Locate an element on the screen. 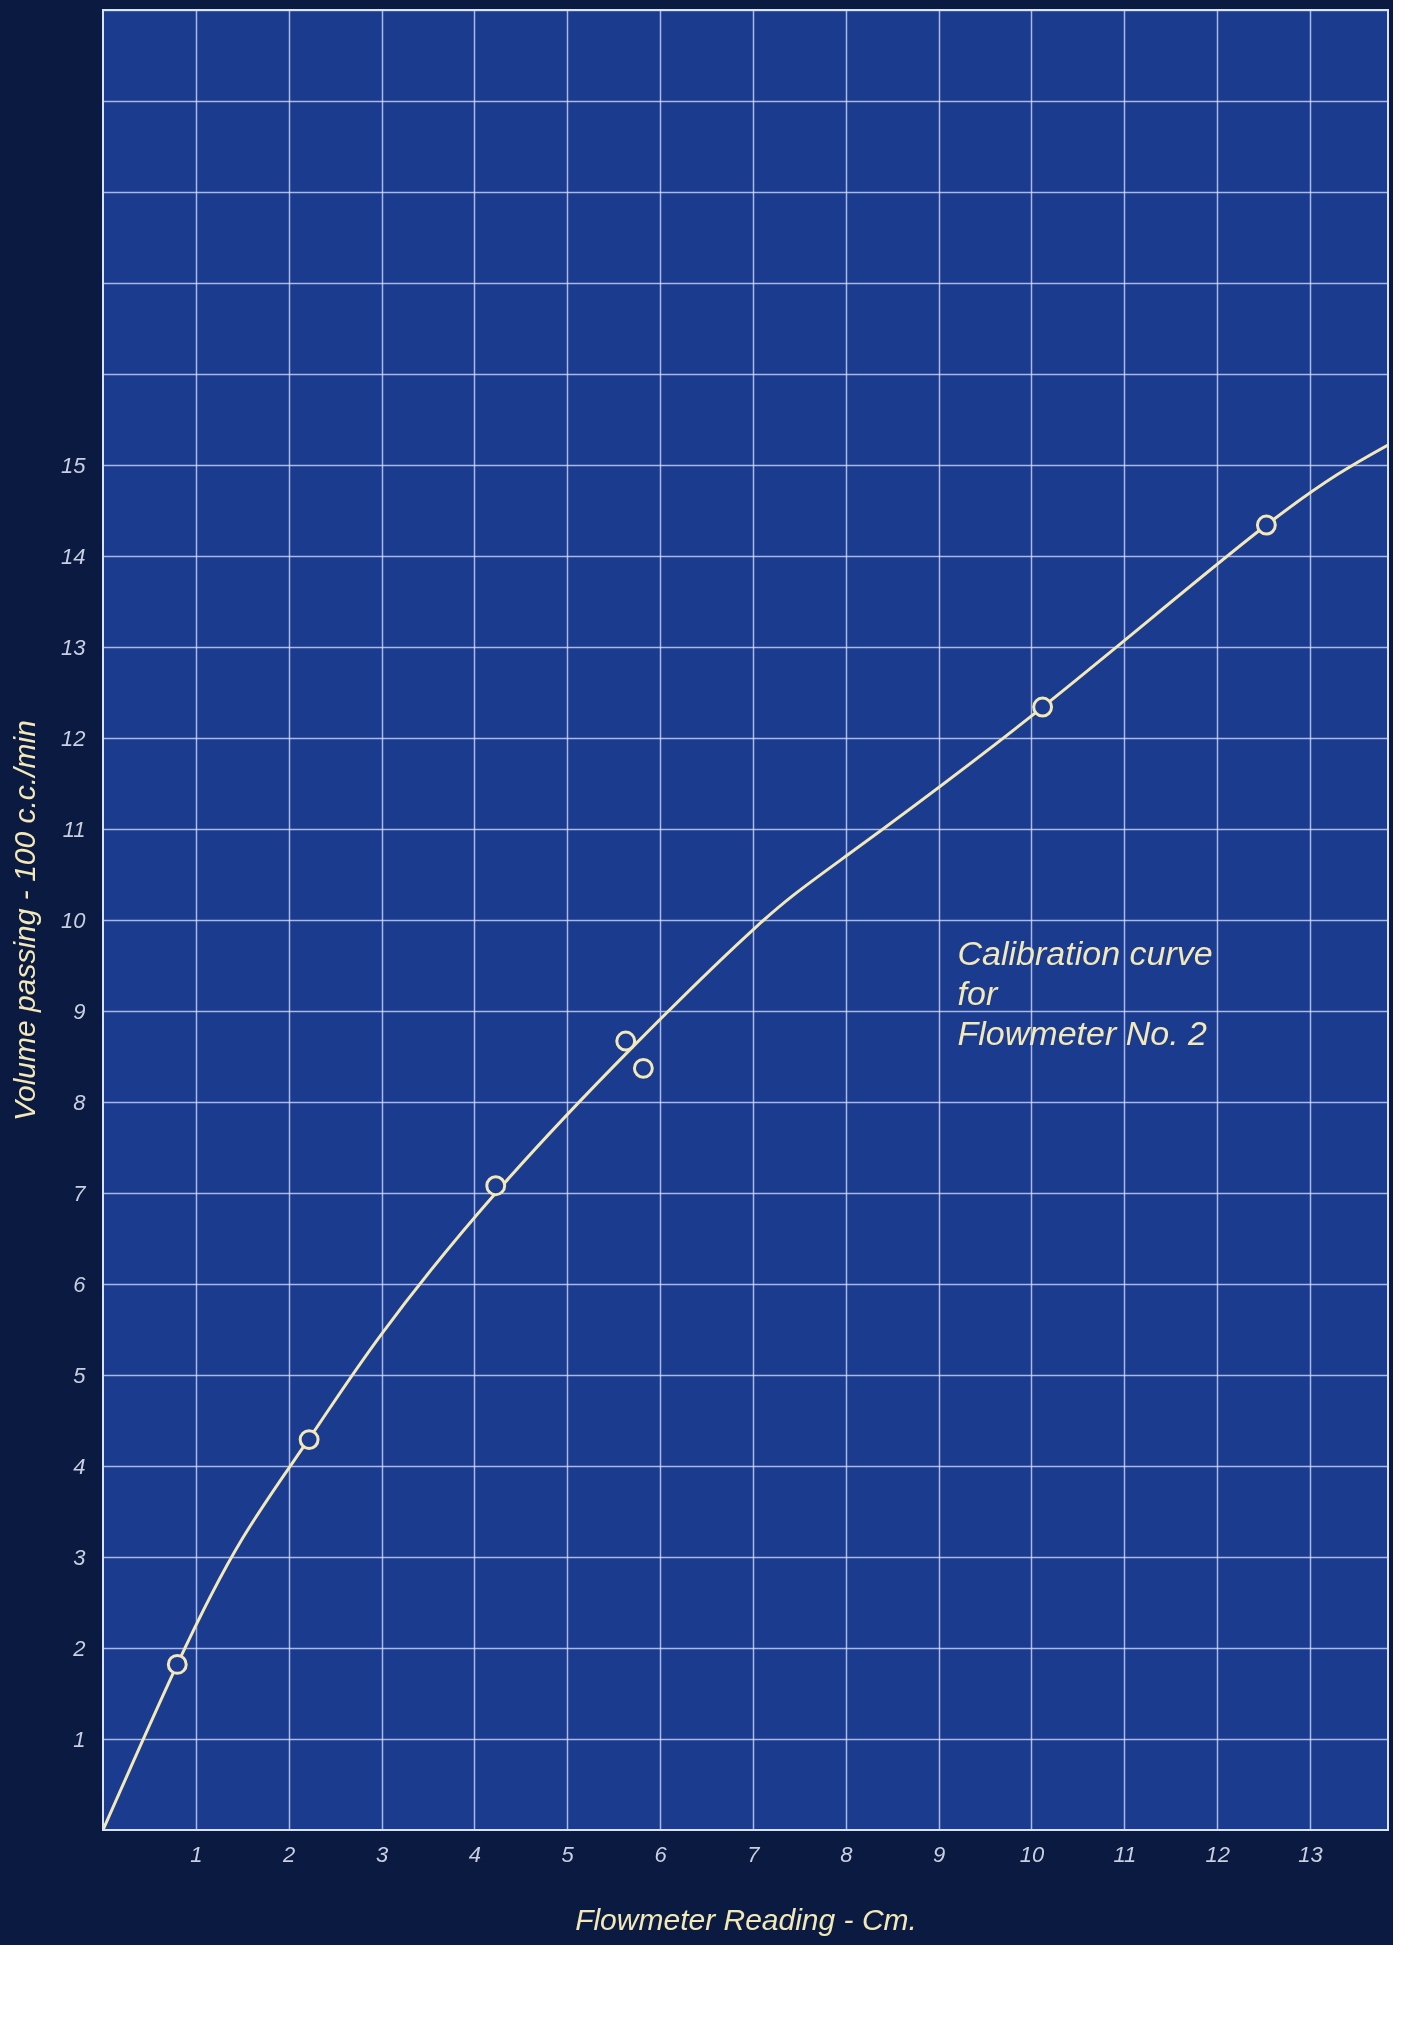 This screenshot has width=1426, height=2039. y-tick-label: 7 is located at coordinates (80, 1193).